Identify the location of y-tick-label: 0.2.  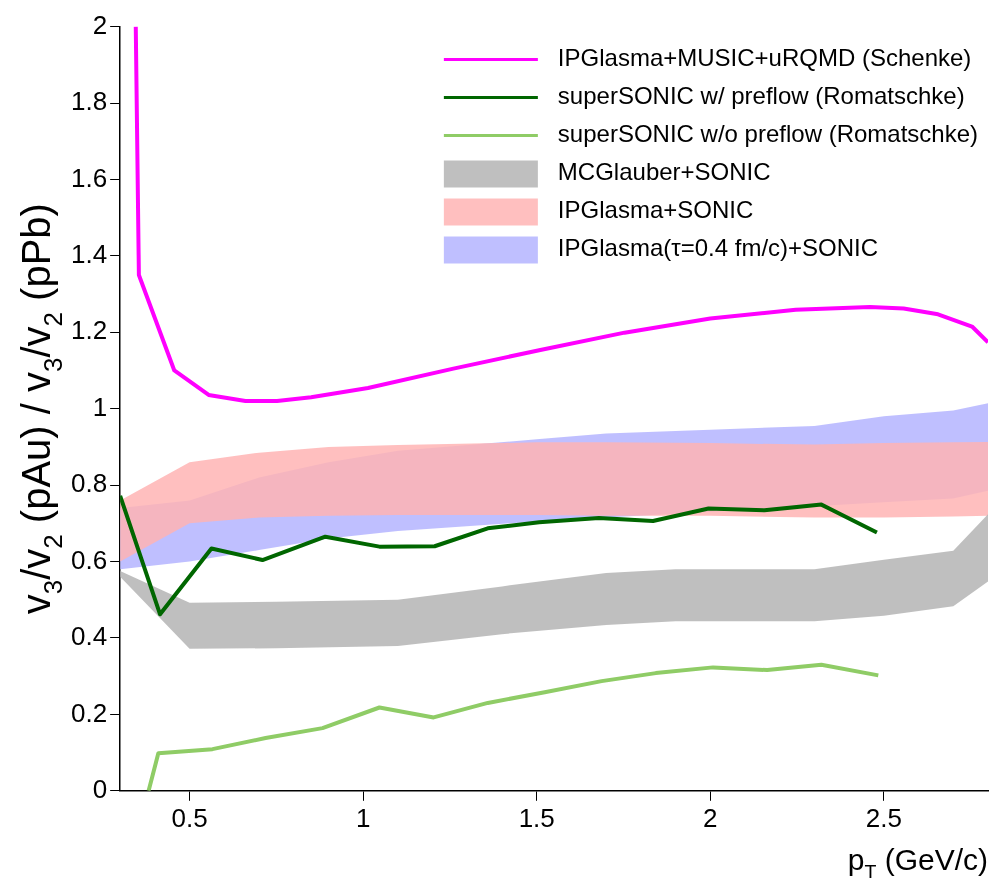
(89, 712).